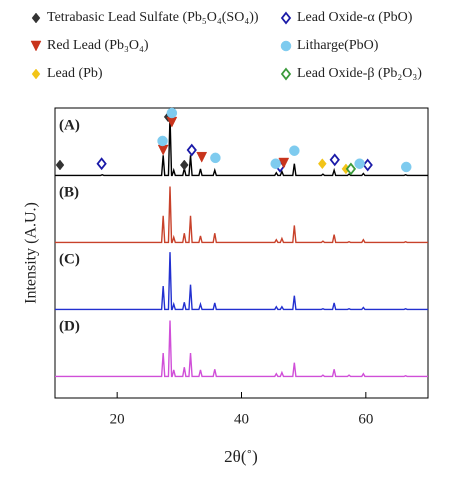 The height and width of the screenshot is (480, 462). I want to click on legend-label: Lead Oxide-α (PbO), so click(355, 17).